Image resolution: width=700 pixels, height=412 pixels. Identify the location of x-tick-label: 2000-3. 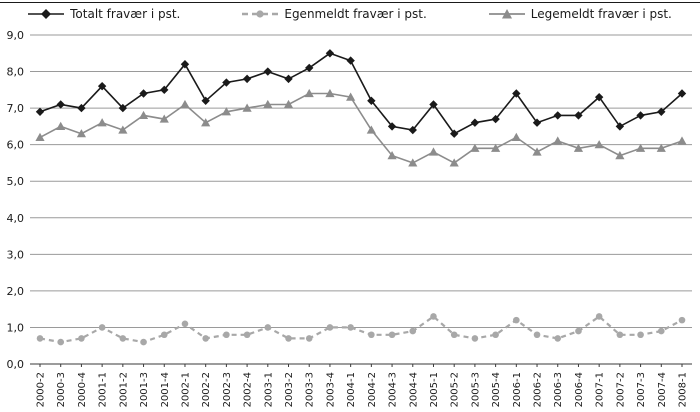
(61, 389).